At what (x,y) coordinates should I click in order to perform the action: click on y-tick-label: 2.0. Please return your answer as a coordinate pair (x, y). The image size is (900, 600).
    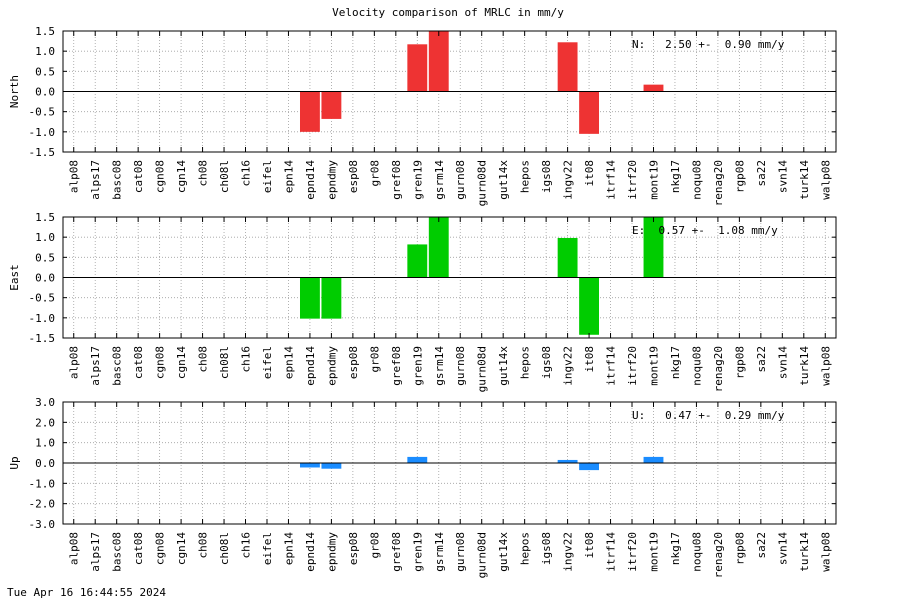
    Looking at the image, I should click on (45, 422).